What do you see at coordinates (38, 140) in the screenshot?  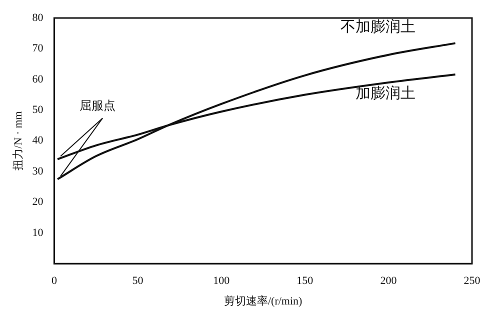 I see `y-tick-label: 40` at bounding box center [38, 140].